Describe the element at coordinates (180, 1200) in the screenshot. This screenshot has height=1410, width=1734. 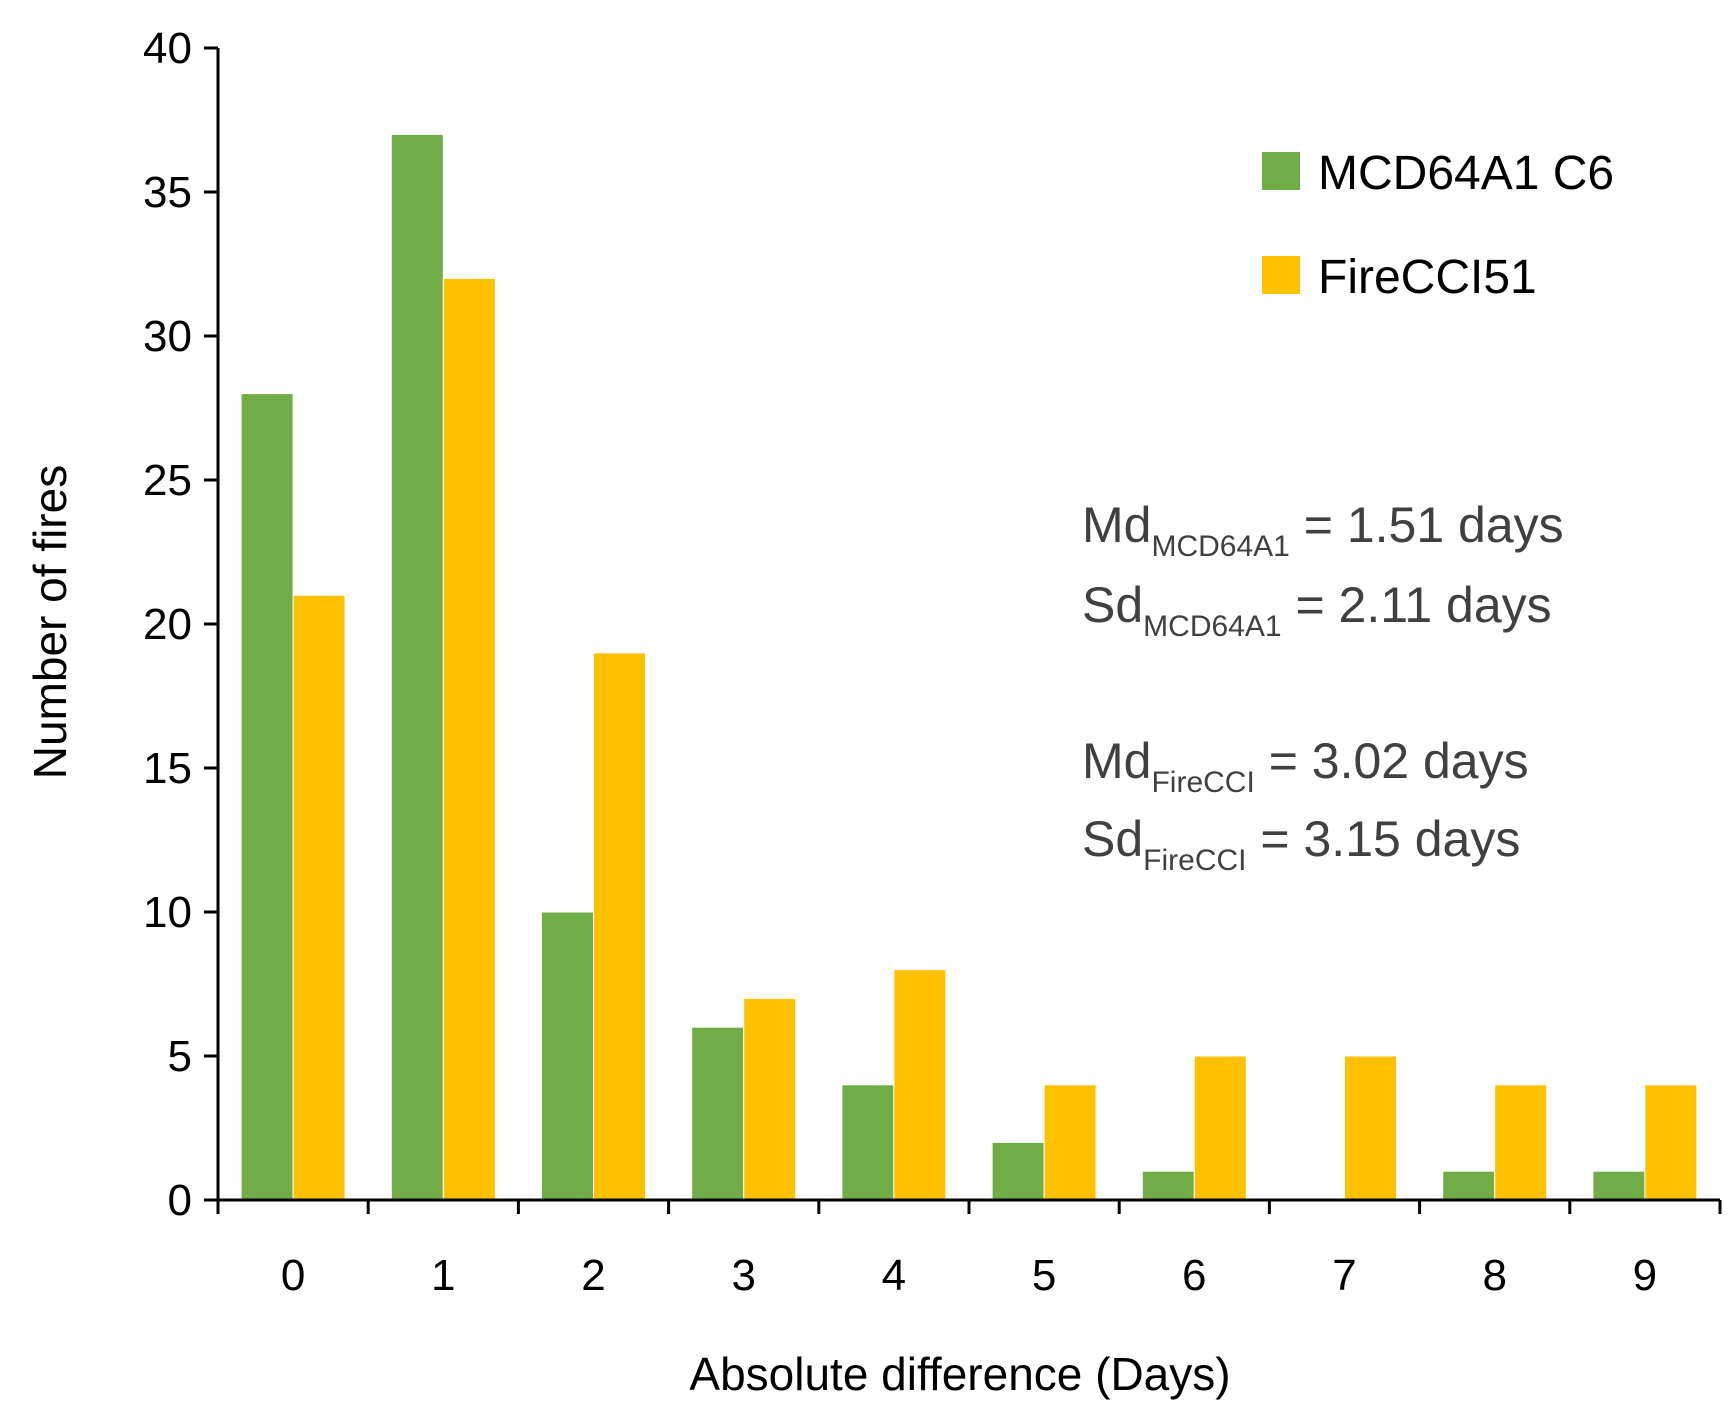
I see `y-tick-label: 0` at that location.